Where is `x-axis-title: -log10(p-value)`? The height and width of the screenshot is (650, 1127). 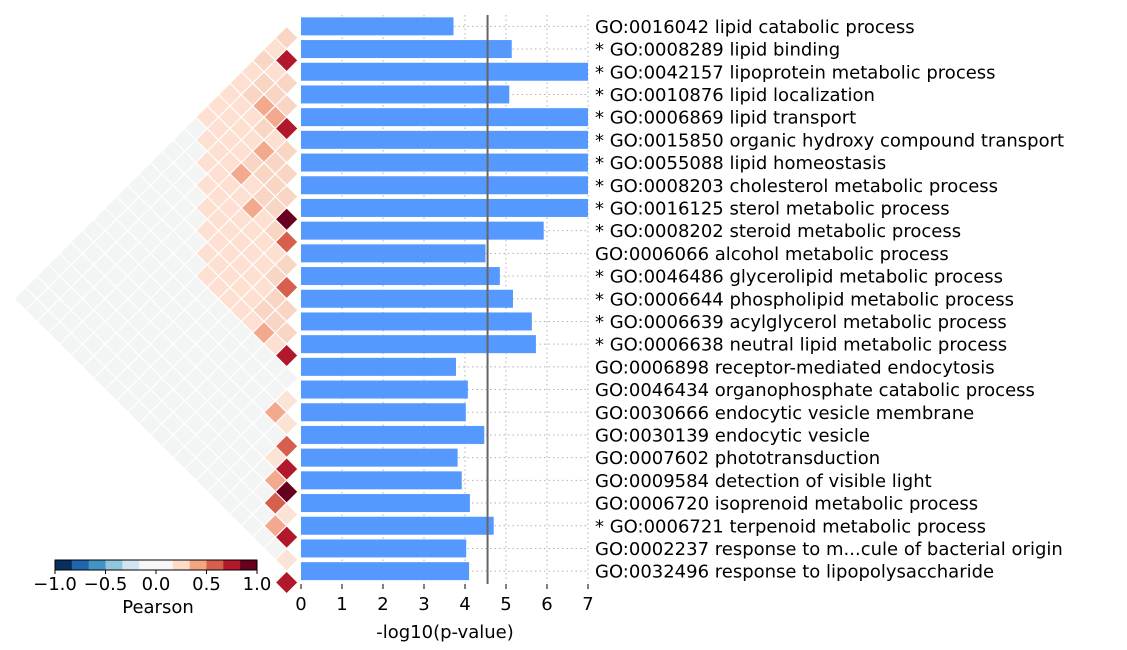 x-axis-title: -log10(p-value) is located at coordinates (445, 632).